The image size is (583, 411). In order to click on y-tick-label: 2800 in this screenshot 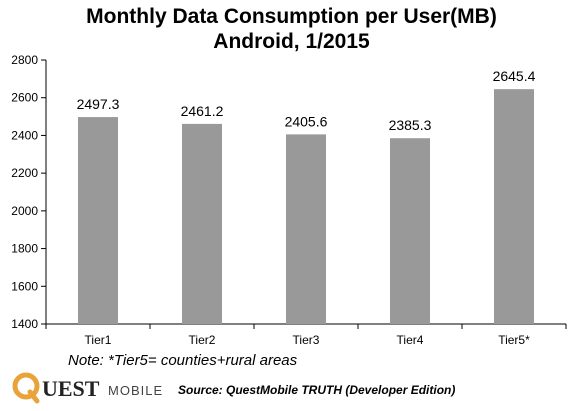, I will do `click(24, 60)`.